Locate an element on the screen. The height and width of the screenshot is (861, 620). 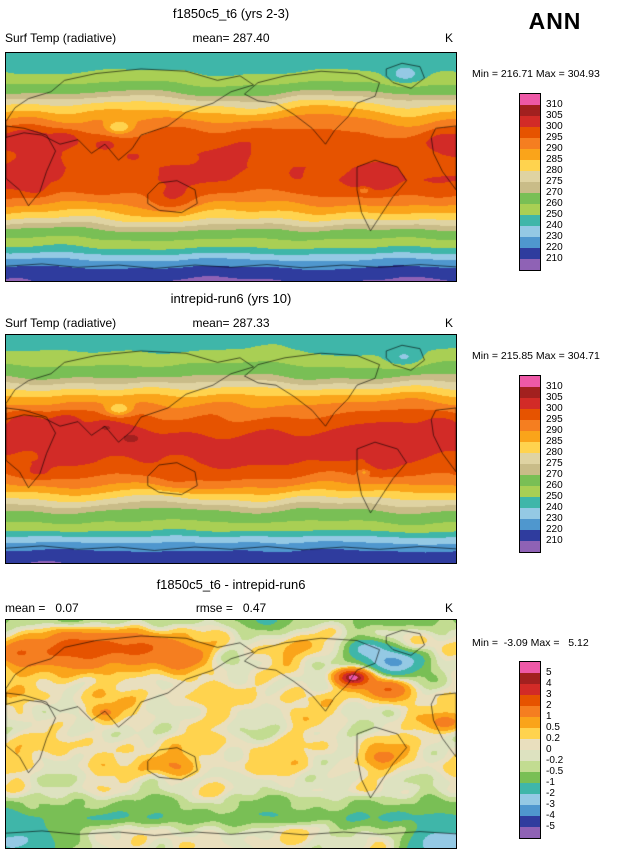
panel2-title: intrepid-run6 (yrs 10) is located at coordinates (231, 298).